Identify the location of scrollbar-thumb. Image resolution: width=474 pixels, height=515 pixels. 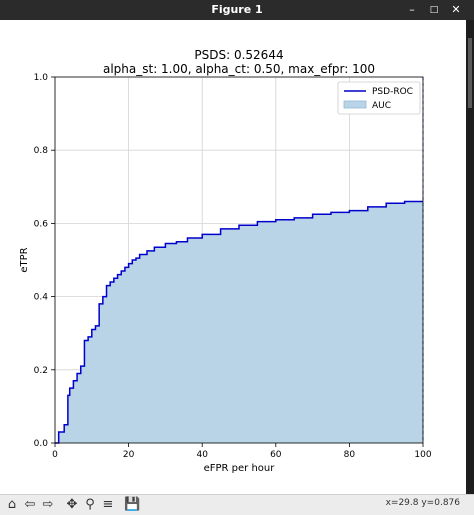
(470, 73).